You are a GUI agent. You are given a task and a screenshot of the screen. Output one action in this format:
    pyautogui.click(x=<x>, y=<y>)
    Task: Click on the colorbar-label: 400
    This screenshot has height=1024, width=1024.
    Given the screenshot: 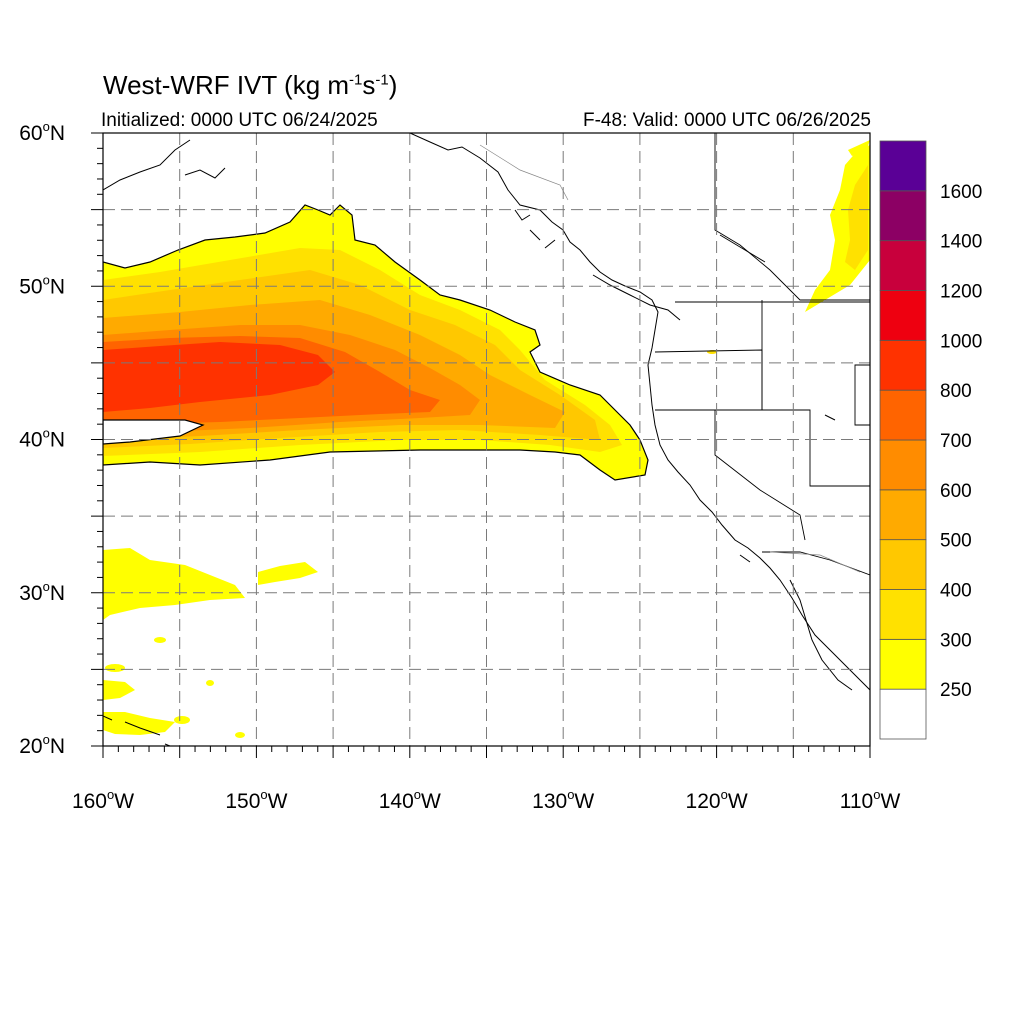 What is the action you would take?
    pyautogui.click(x=956, y=591)
    